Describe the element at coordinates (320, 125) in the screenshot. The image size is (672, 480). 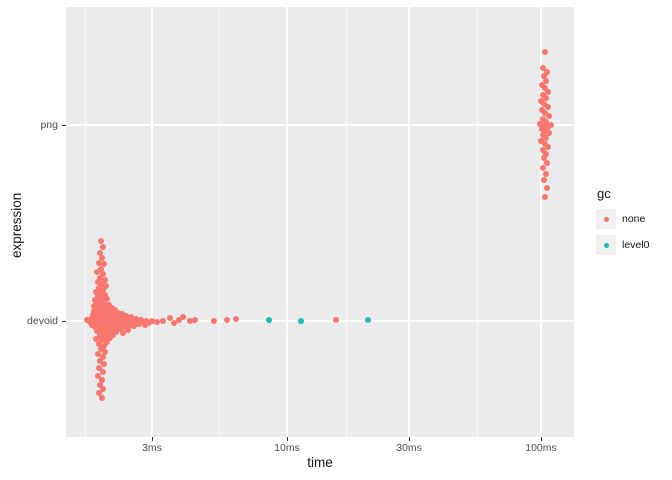
I see `gridline-y-major` at that location.